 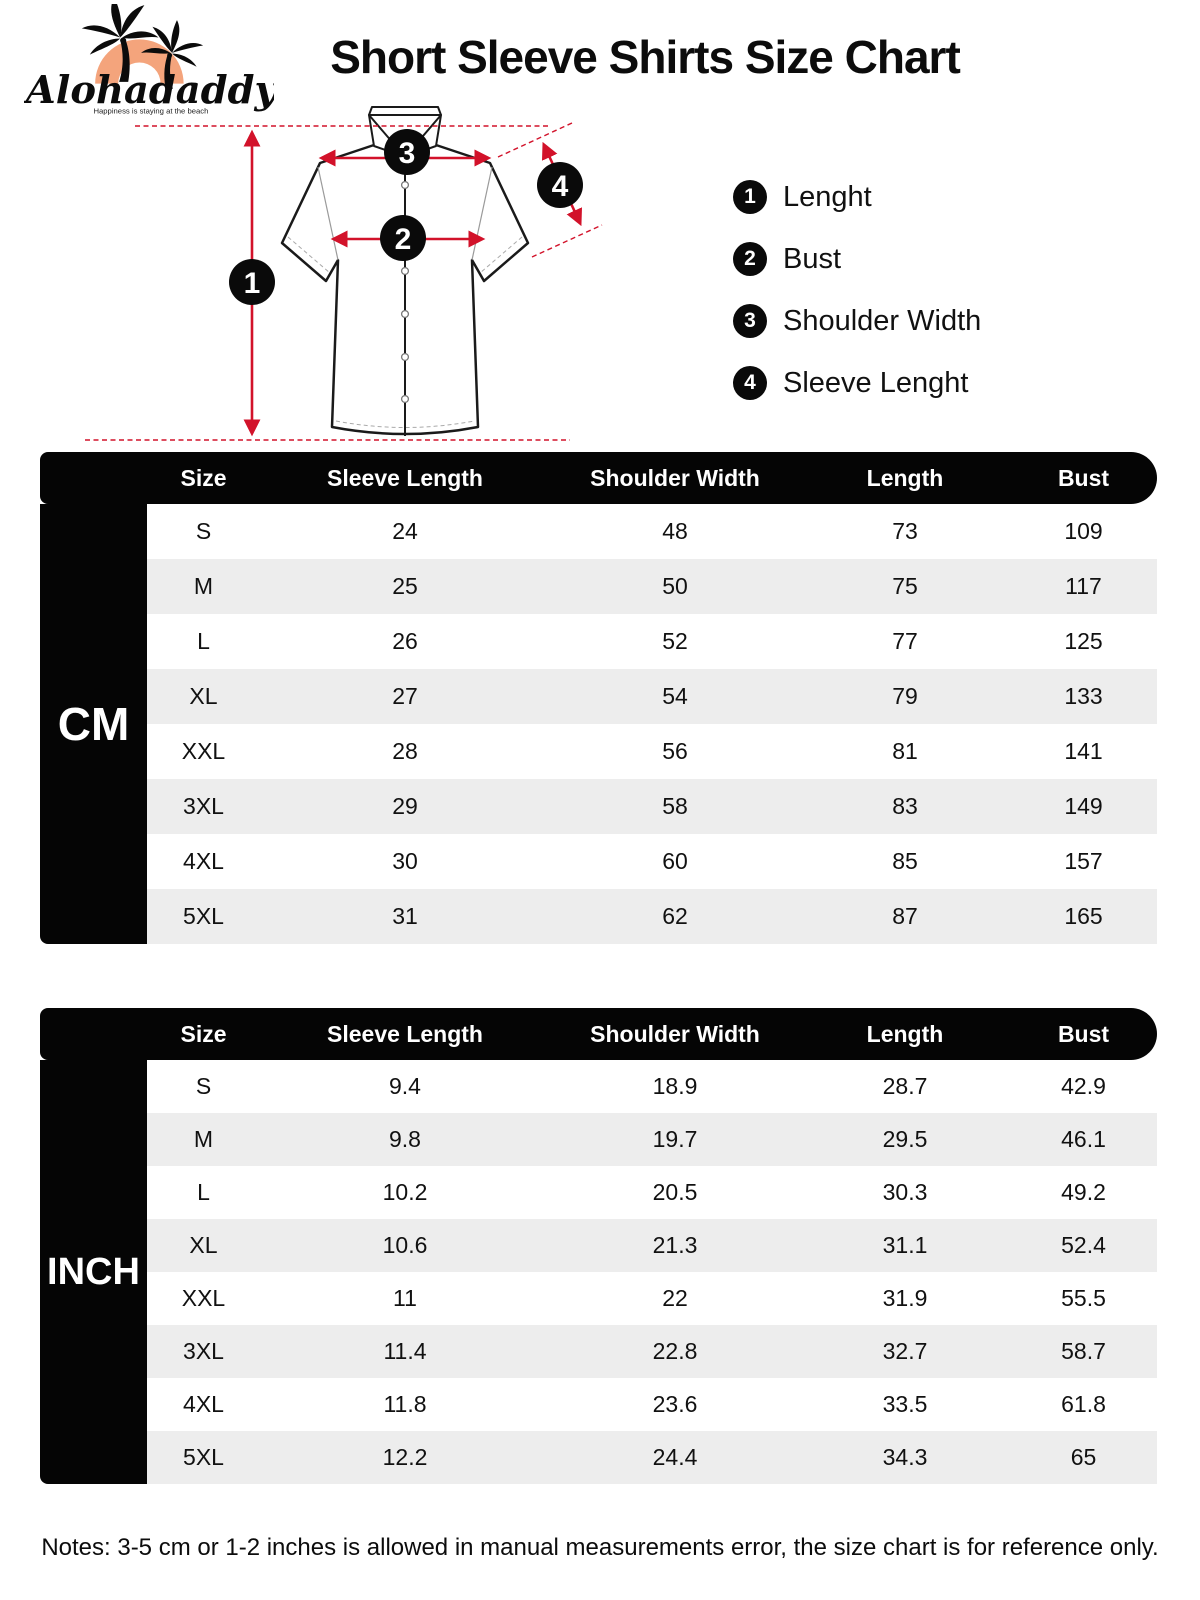 What do you see at coordinates (1083, 806) in the screenshot?
I see `bust-cell: 149` at bounding box center [1083, 806].